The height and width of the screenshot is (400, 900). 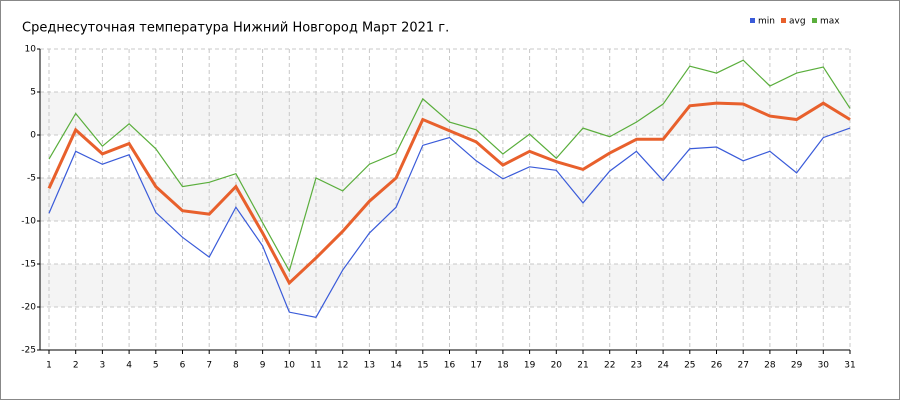 I want to click on x-tick-label: 7, so click(x=209, y=366).